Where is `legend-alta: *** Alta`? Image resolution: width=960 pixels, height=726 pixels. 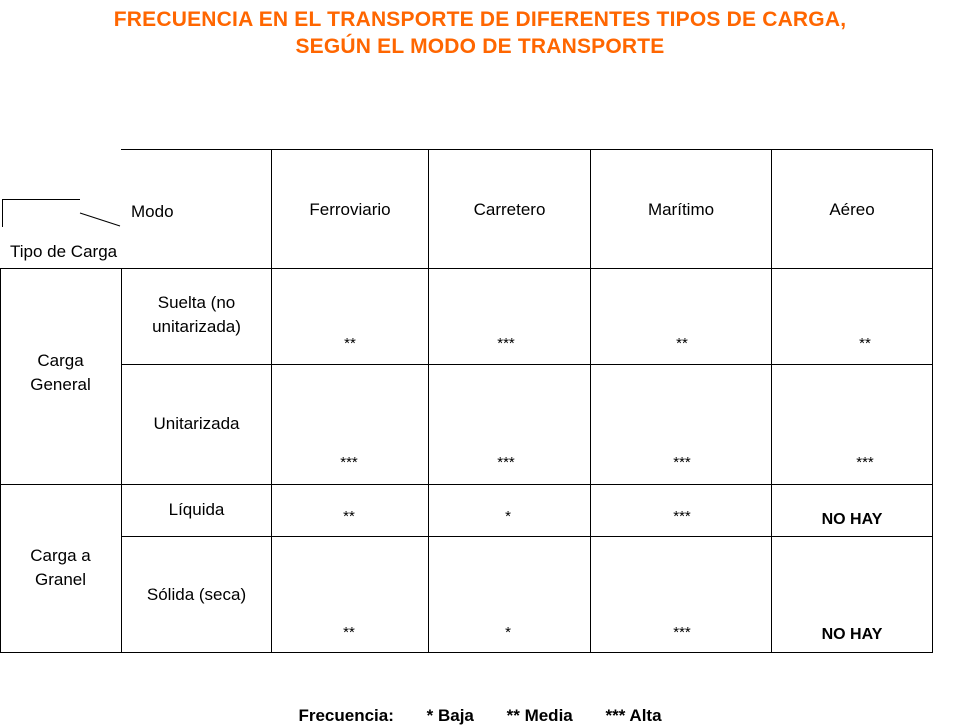
legend-alta: *** Alta is located at coordinates (633, 715).